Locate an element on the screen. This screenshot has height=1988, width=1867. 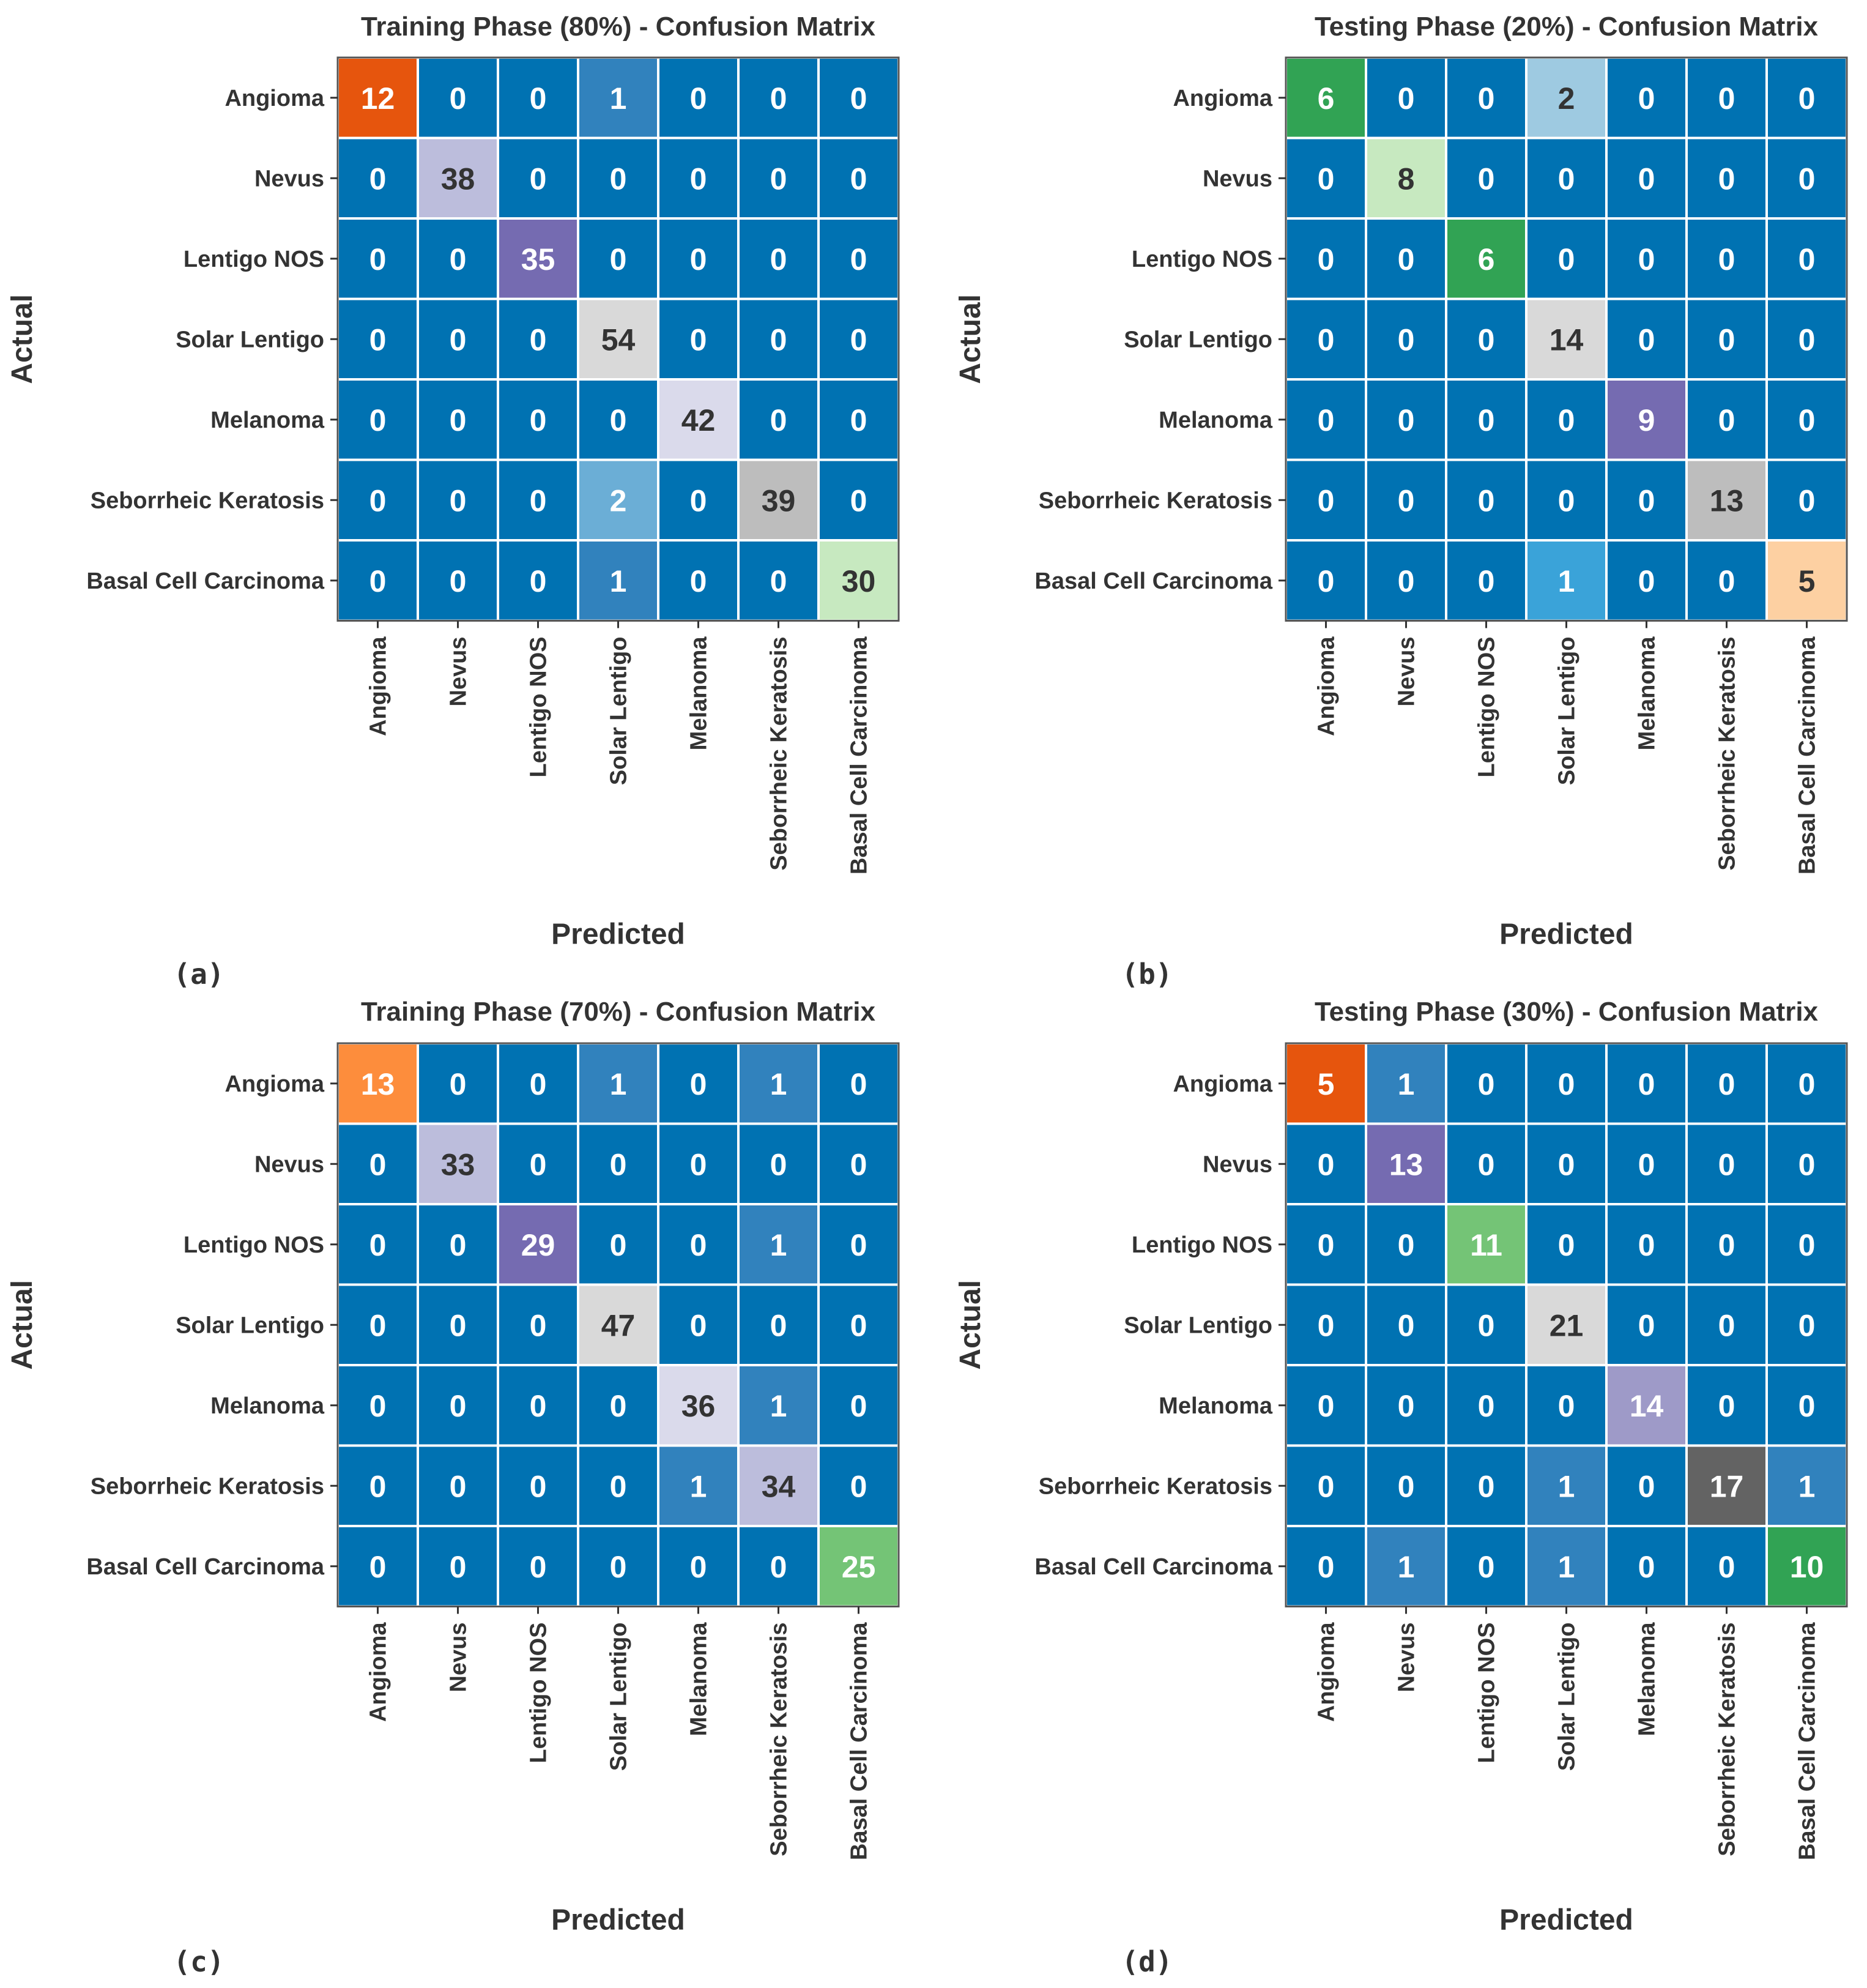
cell-value-label: 54 is located at coordinates (618, 340).